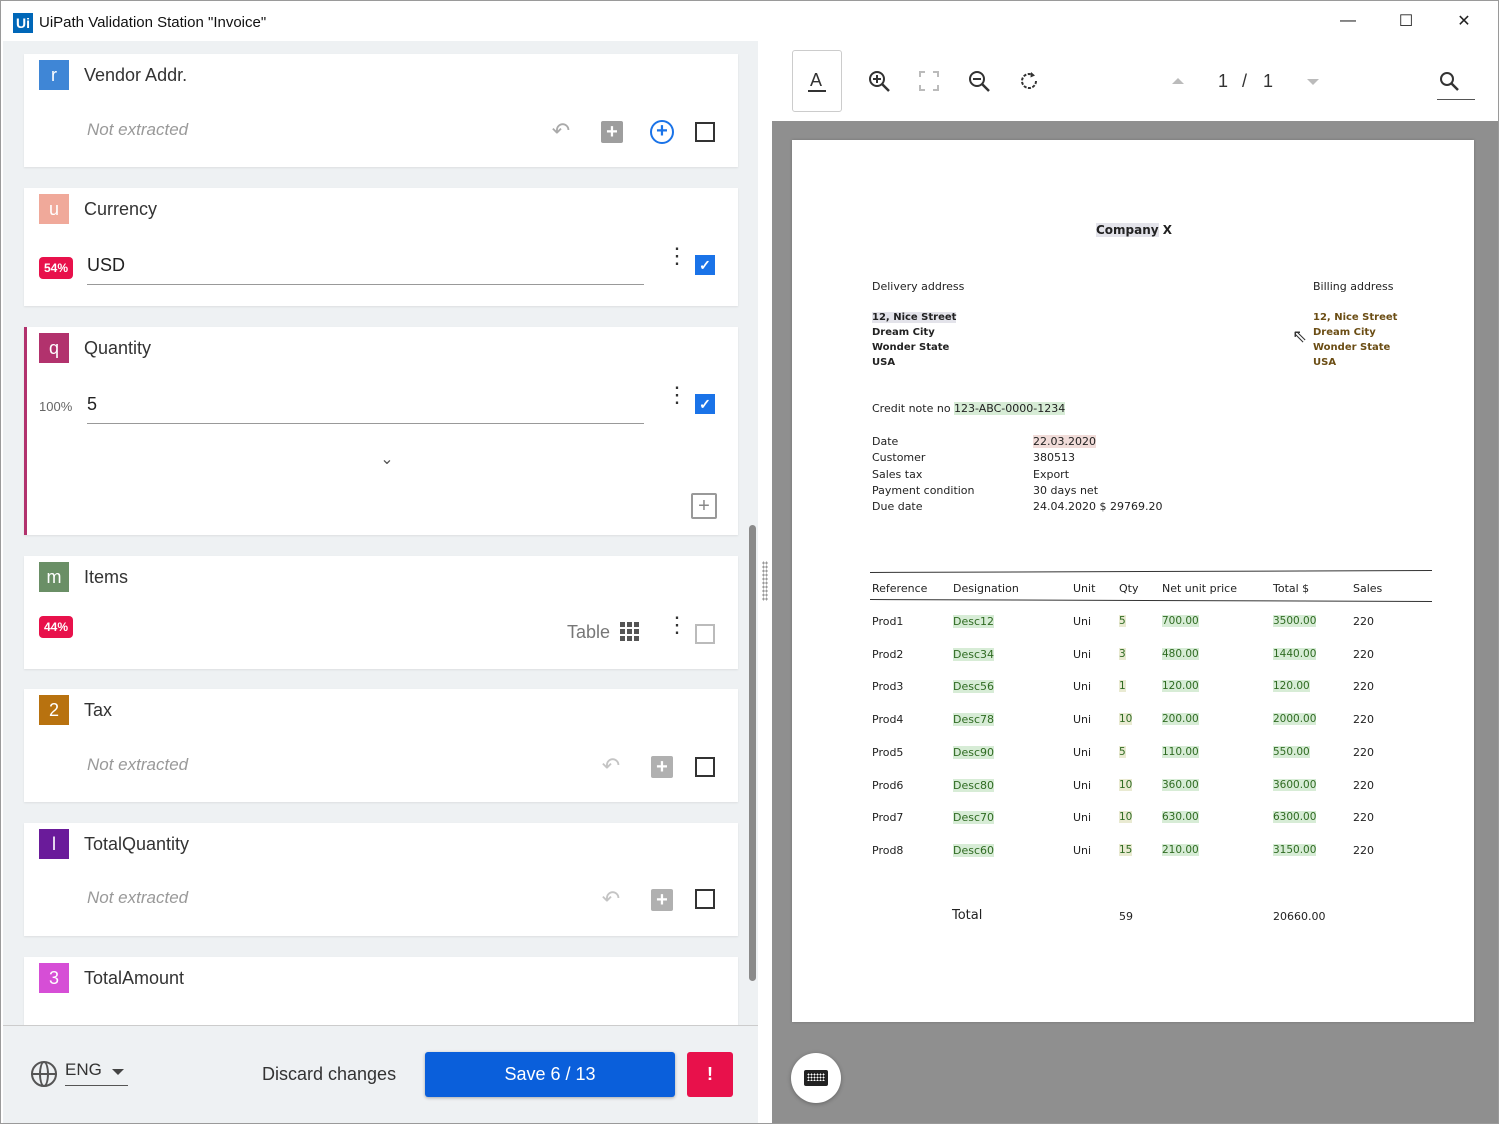 The height and width of the screenshot is (1124, 1499). I want to click on zoom-in-button, so click(879, 81).